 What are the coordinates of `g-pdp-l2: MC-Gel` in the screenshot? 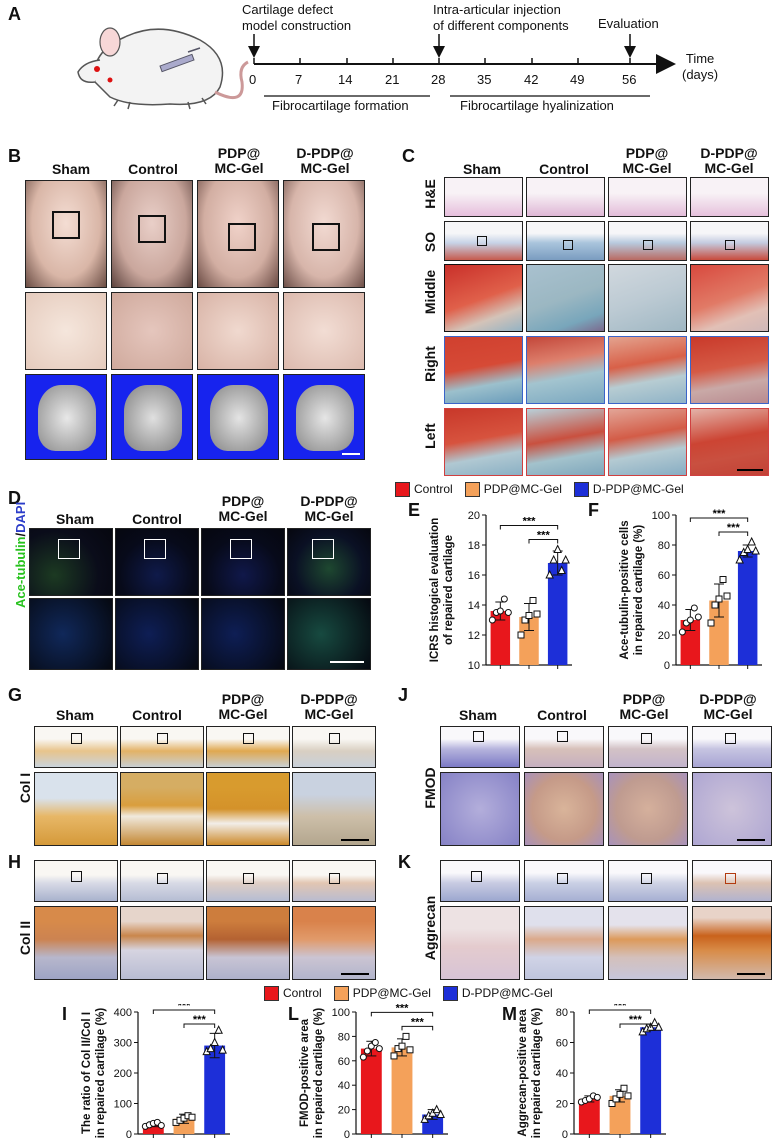 It's located at (243, 714).